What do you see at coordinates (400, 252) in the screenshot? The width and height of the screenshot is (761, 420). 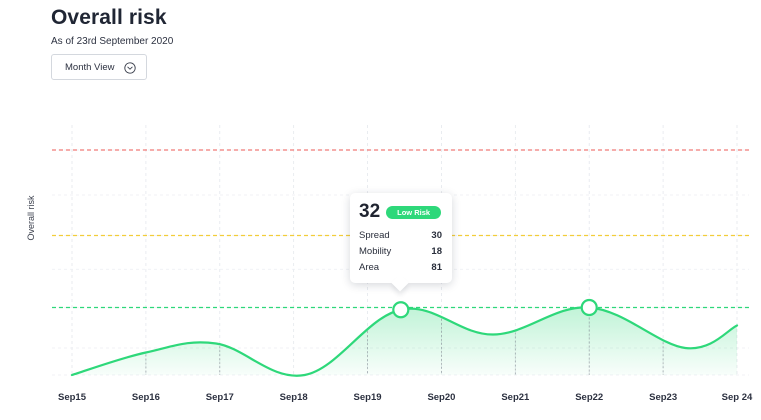 I see `tooltip-row: Mobility 18` at bounding box center [400, 252].